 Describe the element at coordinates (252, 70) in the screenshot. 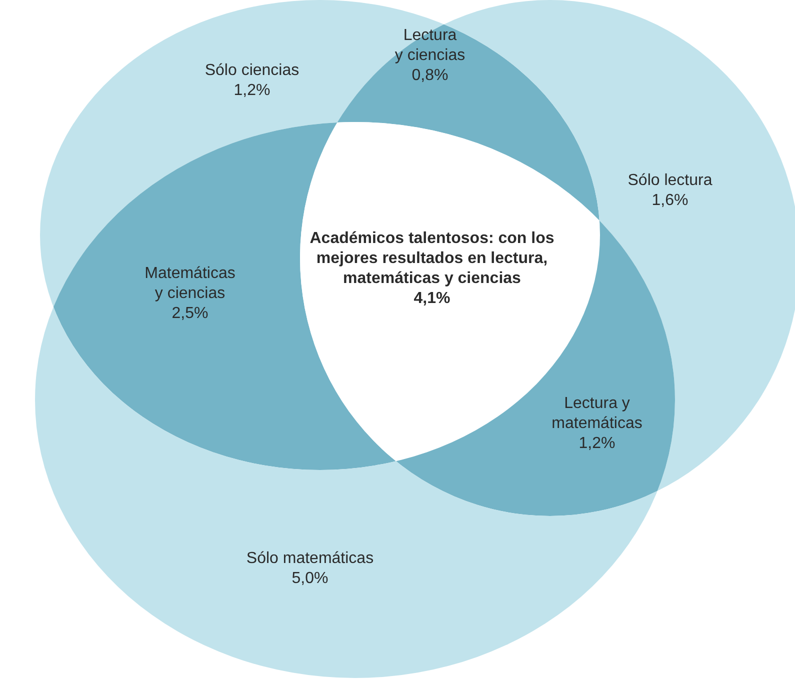

I see `category-label: Sólo ciencias` at that location.